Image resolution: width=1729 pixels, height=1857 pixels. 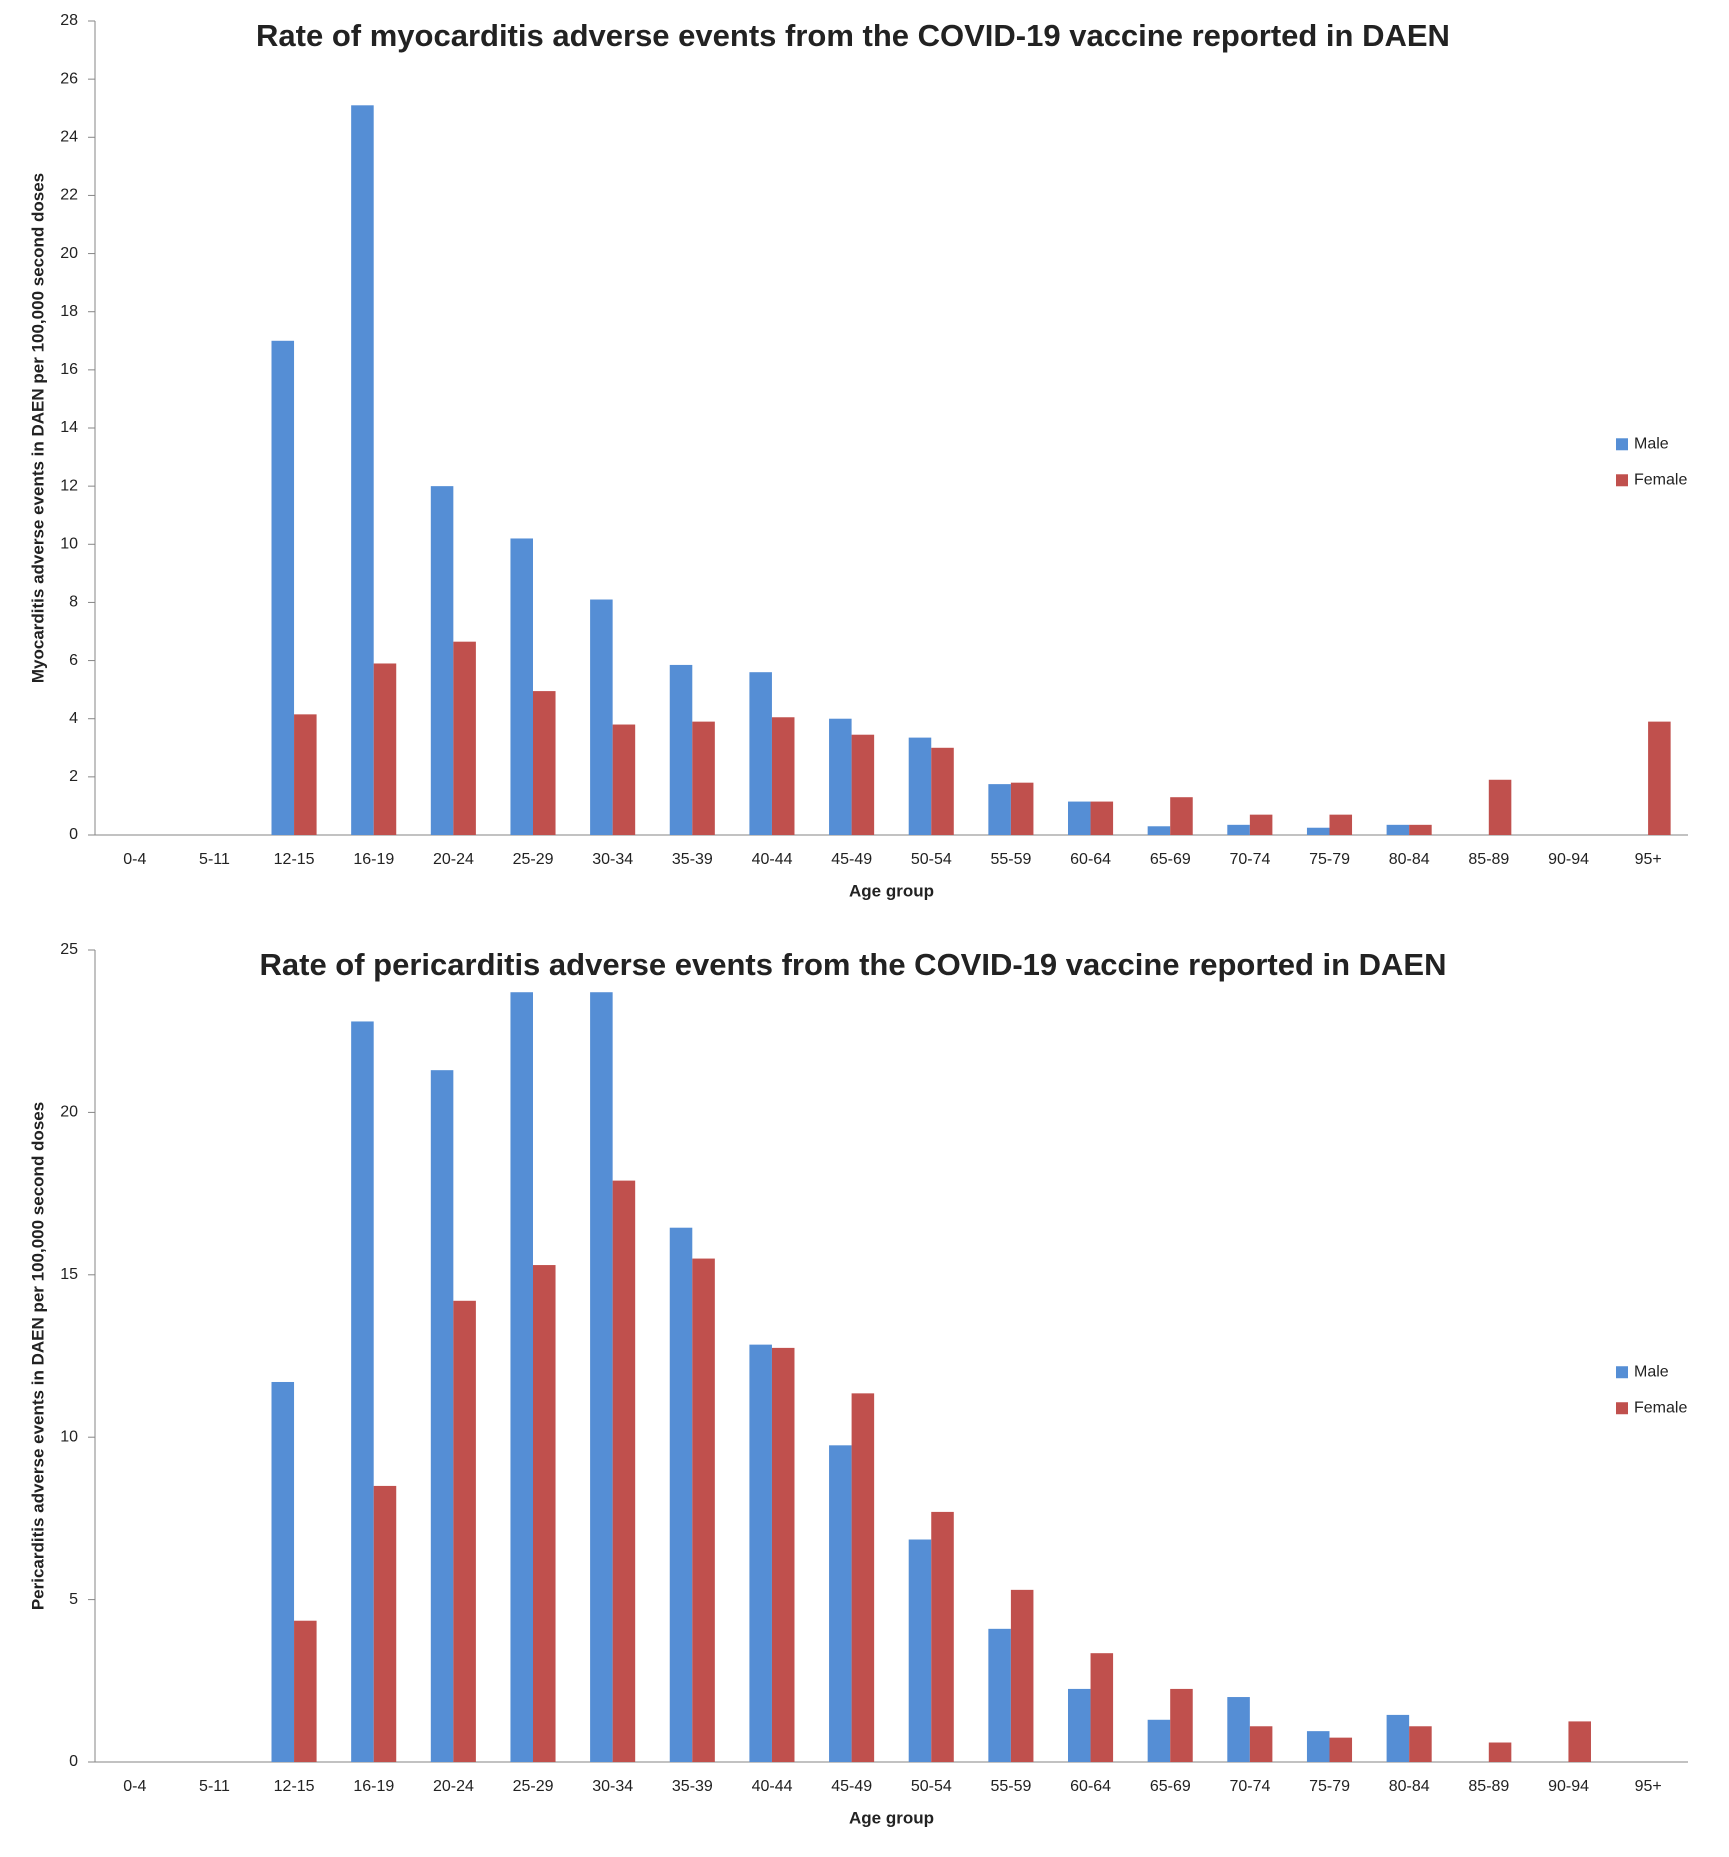 What do you see at coordinates (69, 137) in the screenshot?
I see `y-tick-label: 24` at bounding box center [69, 137].